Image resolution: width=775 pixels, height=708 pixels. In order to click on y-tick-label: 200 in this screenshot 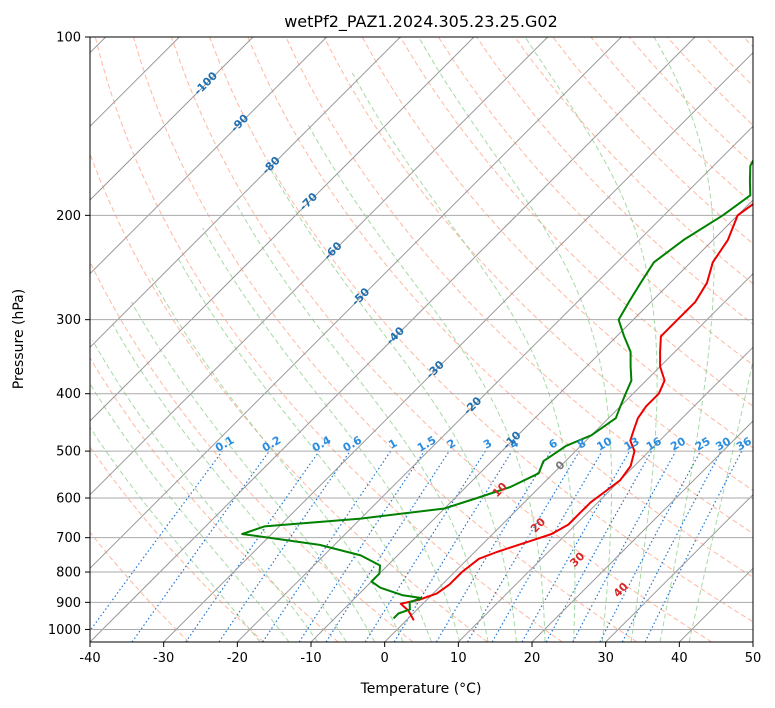, I will do `click(68, 216)`.